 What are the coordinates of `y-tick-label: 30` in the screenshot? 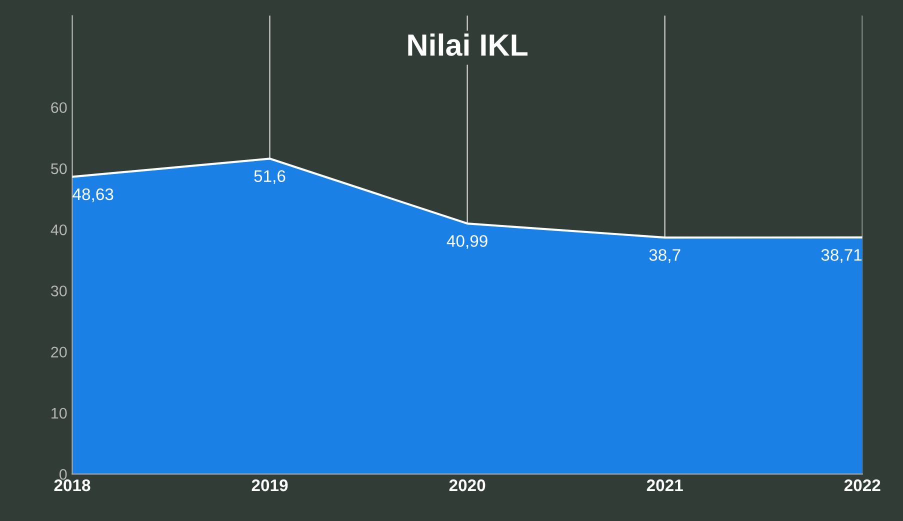 It's located at (58, 291).